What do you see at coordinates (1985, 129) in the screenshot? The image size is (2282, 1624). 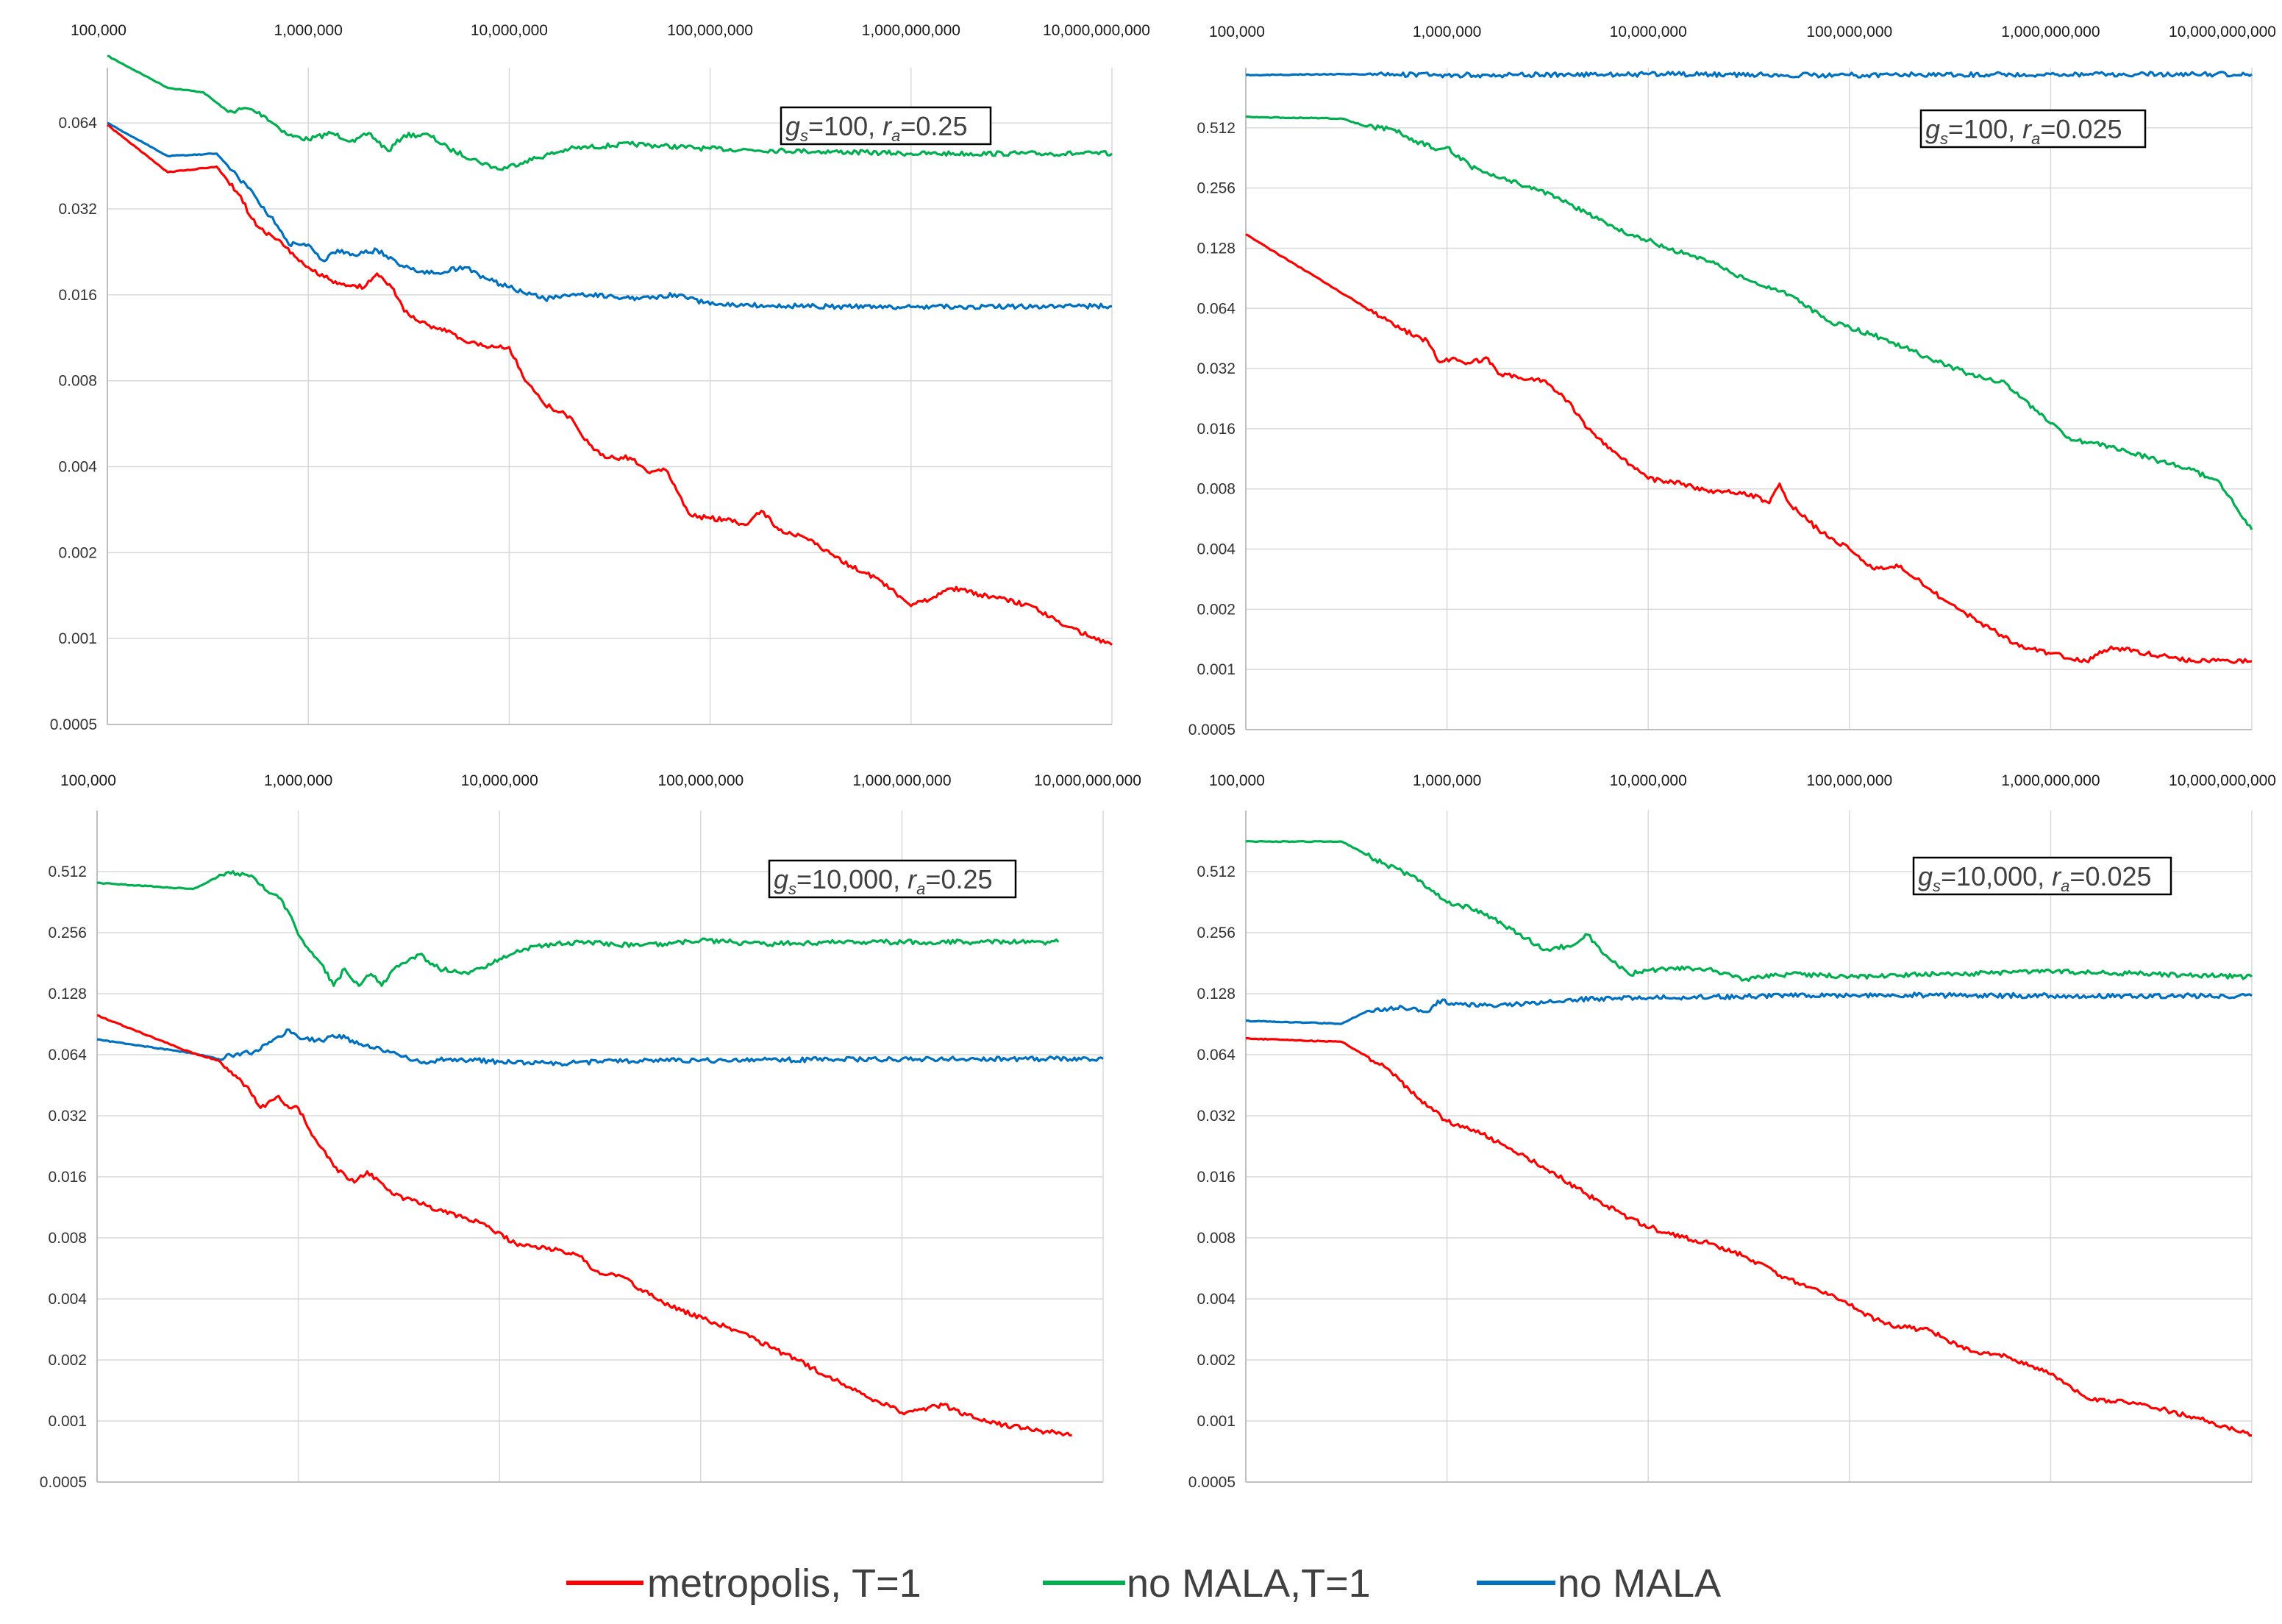 I see `annotation-g-val-c2: =100,` at bounding box center [1985, 129].